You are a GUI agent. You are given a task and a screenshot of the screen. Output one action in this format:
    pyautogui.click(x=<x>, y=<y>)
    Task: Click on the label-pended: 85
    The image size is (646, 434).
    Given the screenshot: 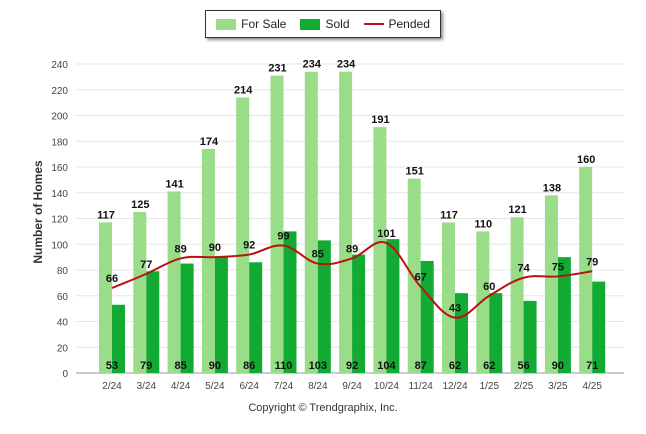 What is the action you would take?
    pyautogui.click(x=318, y=255)
    